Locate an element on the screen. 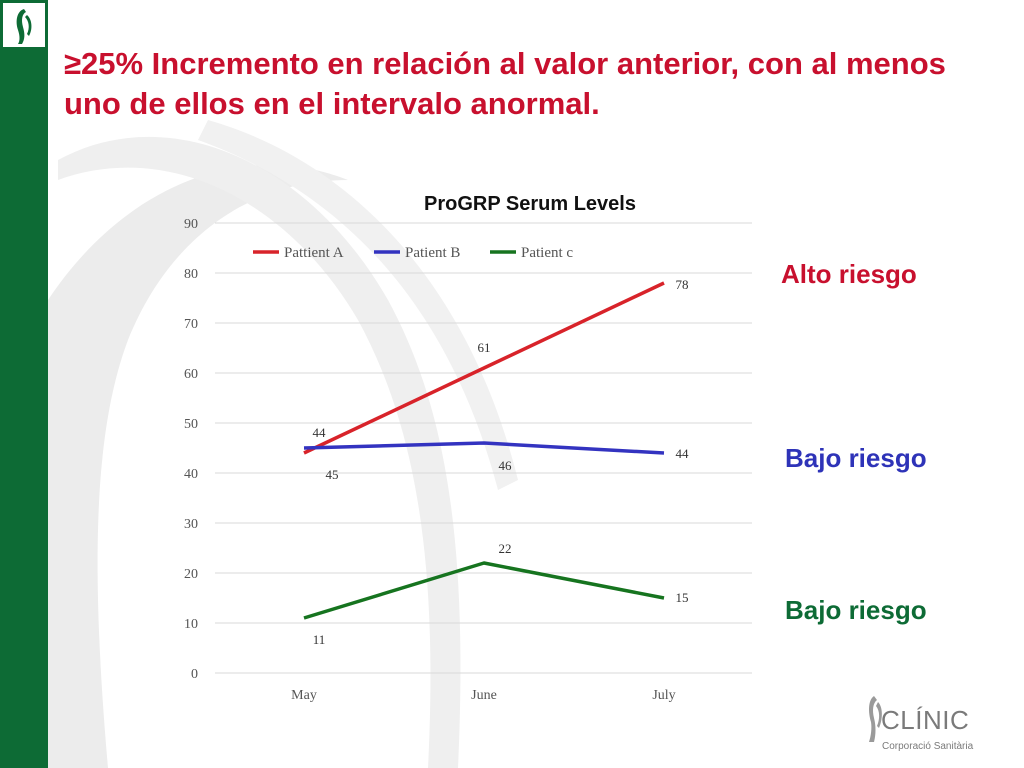 This screenshot has width=1024, height=768. x-tick-label: July is located at coordinates (663, 695).